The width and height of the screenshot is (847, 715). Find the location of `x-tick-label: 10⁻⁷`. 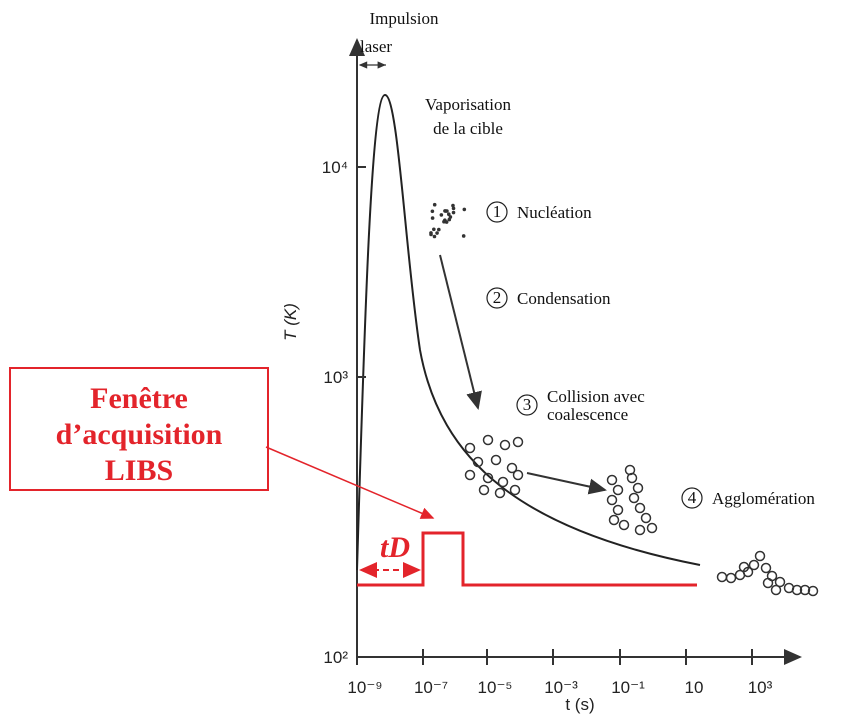

x-tick-label: 10⁻⁷ is located at coordinates (431, 687).